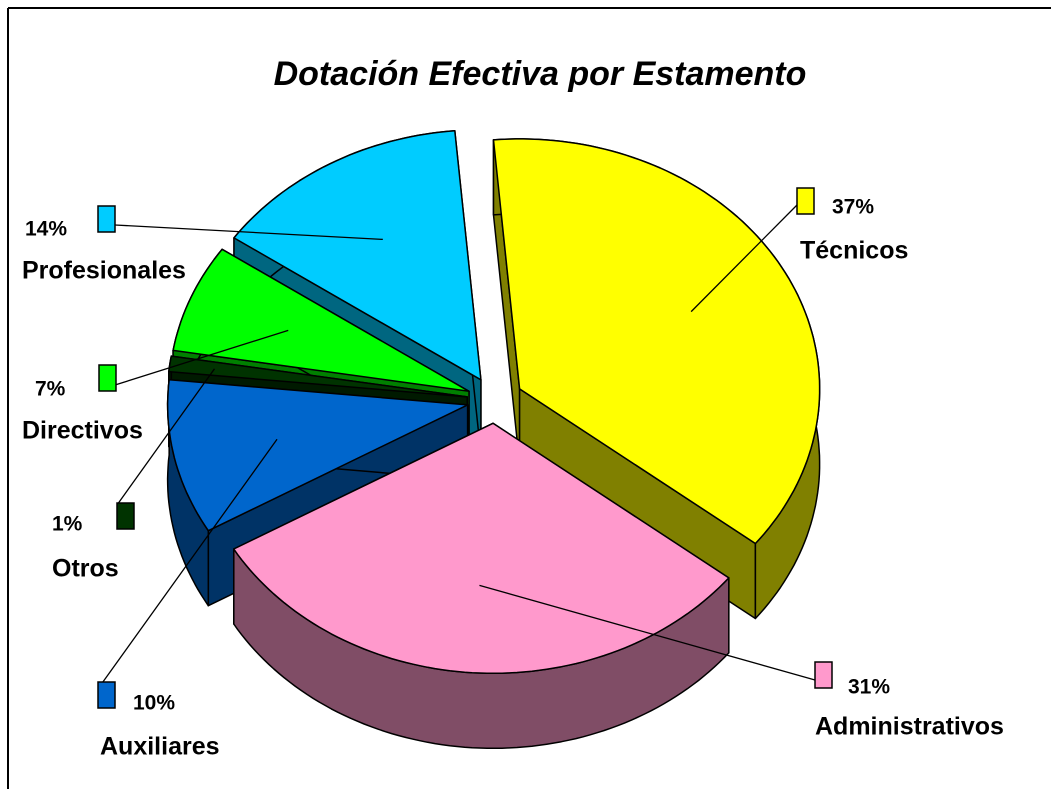 The image size is (1051, 789). What do you see at coordinates (853, 207) in the screenshot?
I see `data-label: 37%` at bounding box center [853, 207].